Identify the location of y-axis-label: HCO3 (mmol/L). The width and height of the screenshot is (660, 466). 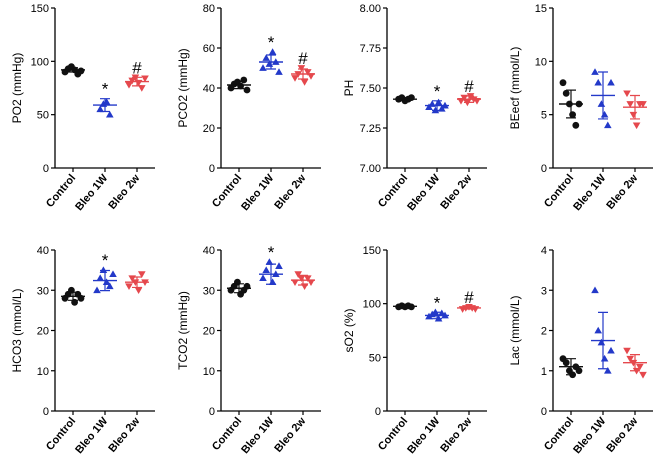
(17, 330).